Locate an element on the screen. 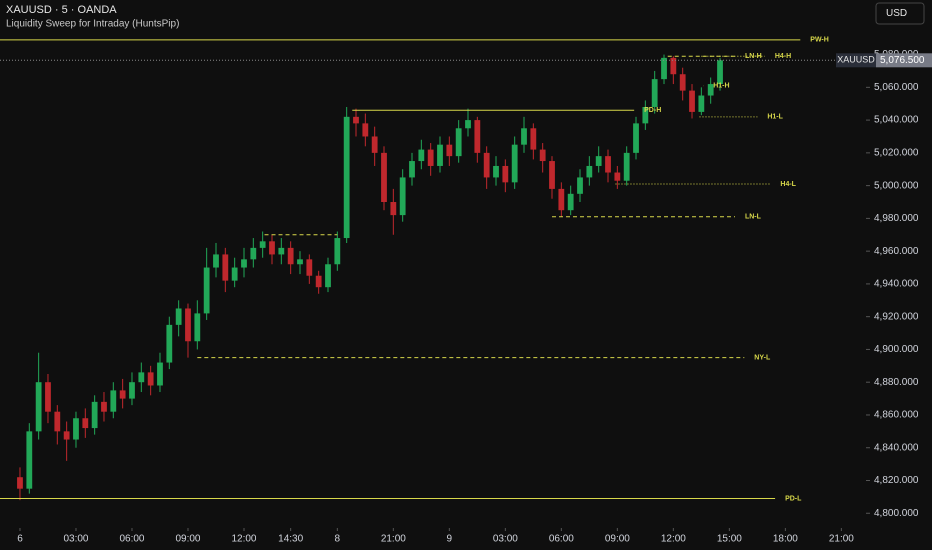  y-tick-label: 4,800.000 is located at coordinates (896, 513).